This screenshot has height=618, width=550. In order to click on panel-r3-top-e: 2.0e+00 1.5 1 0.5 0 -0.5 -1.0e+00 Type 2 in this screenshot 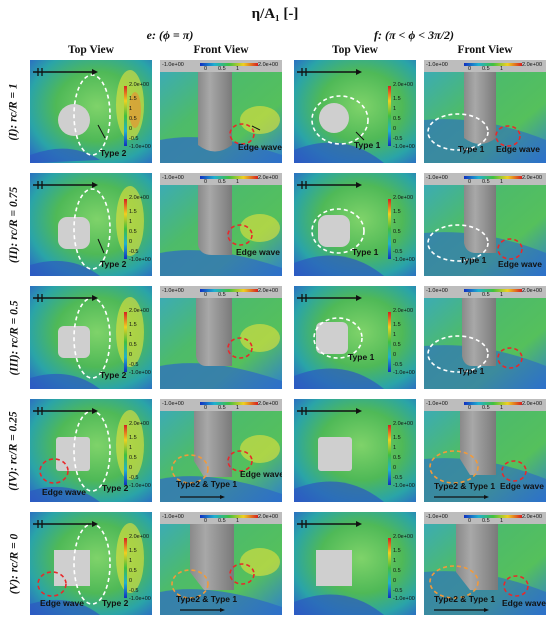, I will do `click(91, 337)`.